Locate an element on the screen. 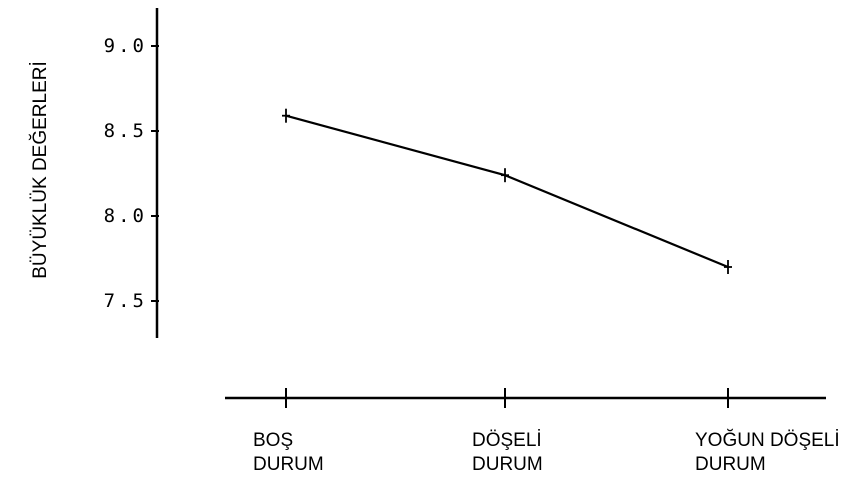 This screenshot has width=866, height=483. y-tick-label: 9.0 is located at coordinates (125, 46).